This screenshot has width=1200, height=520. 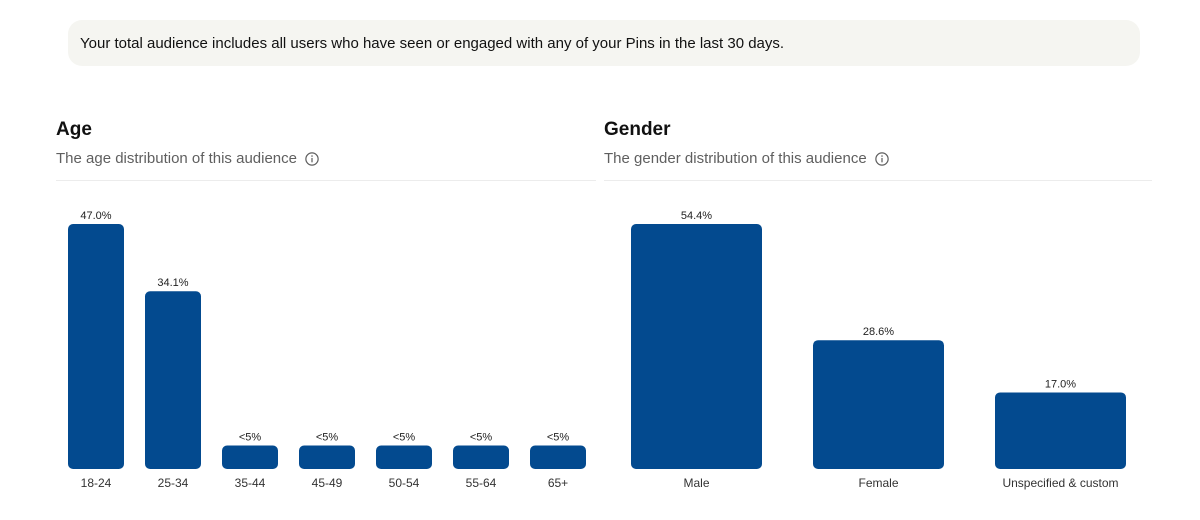 I want to click on x-tick-label: Unspecified & custom, so click(x=1060, y=483).